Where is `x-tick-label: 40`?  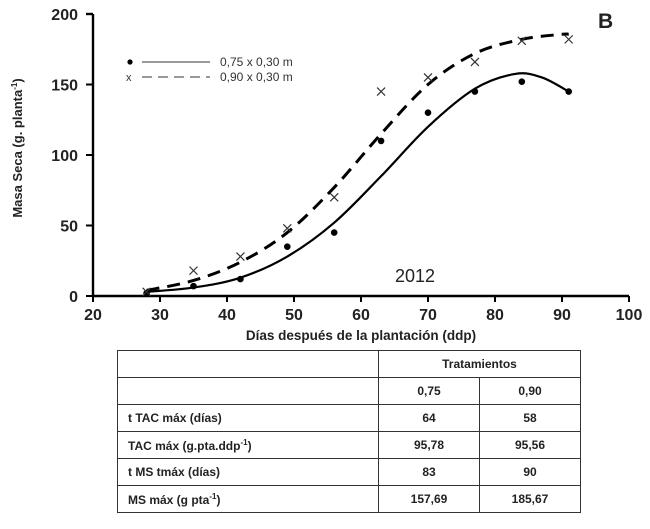
x-tick-label: 40 is located at coordinates (227, 315).